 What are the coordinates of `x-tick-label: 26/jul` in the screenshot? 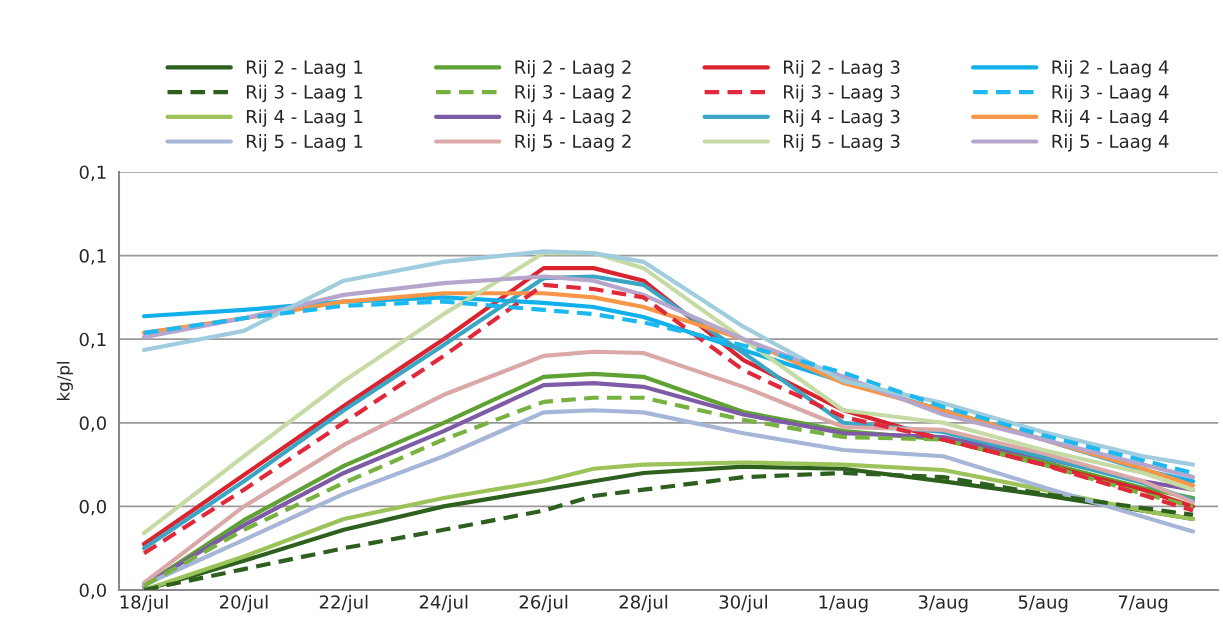 It's located at (543, 603).